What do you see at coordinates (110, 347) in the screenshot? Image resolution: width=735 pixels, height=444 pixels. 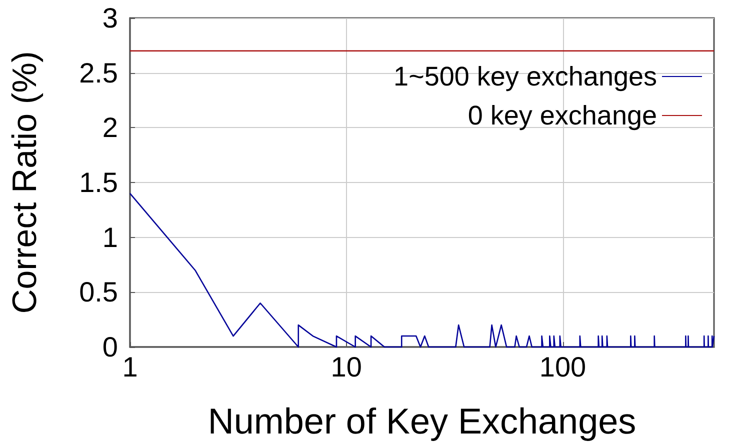 I see `y-tick-label: 0` at bounding box center [110, 347].